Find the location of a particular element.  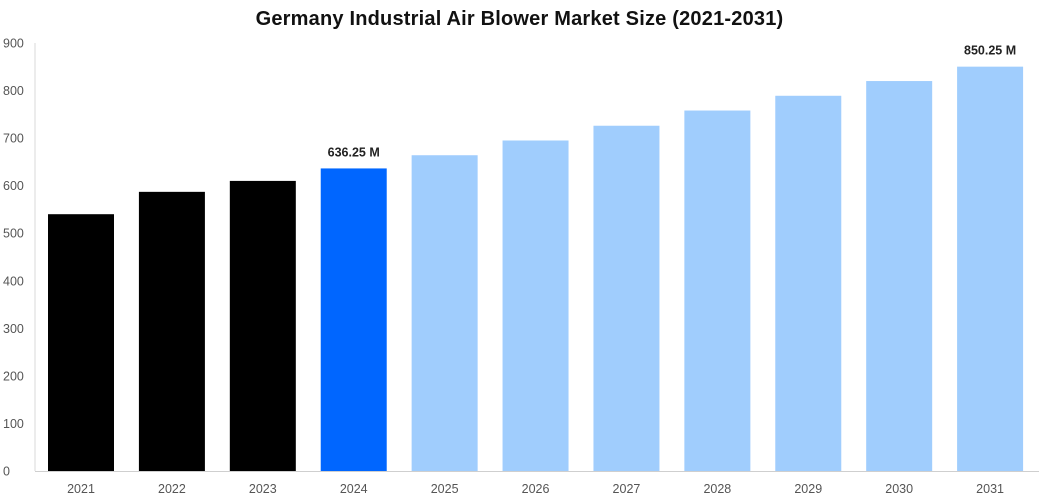

bar-2028 is located at coordinates (717, 290).